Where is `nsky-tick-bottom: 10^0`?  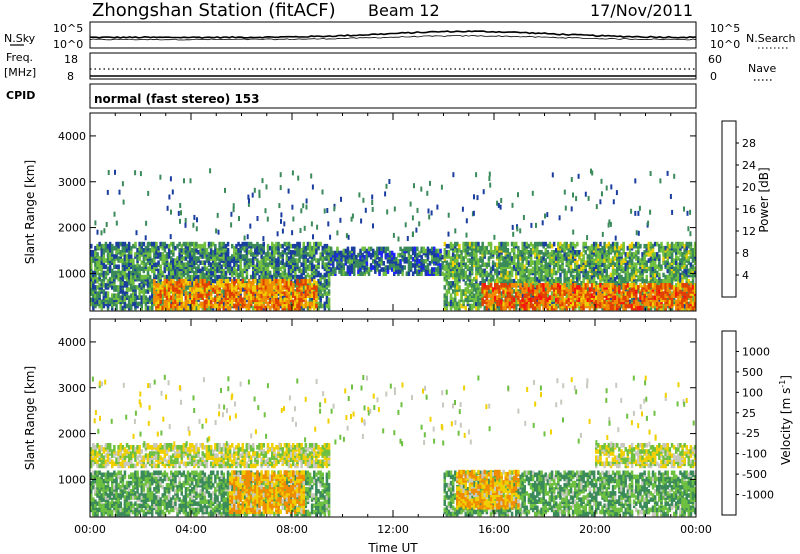
nsky-tick-bottom: 10^0 is located at coordinates (68, 44).